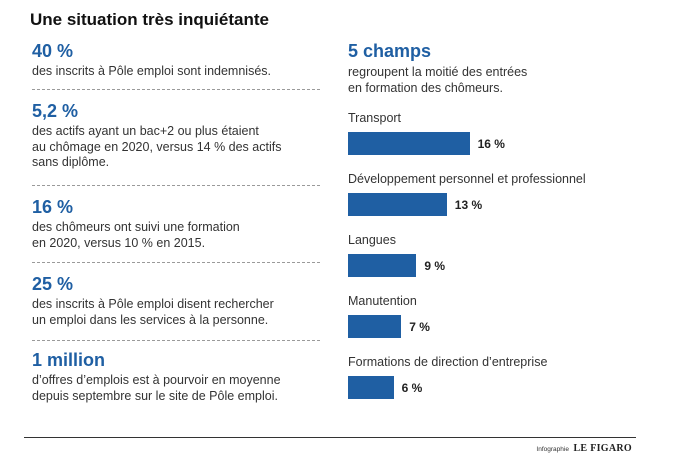 This screenshot has height=469, width=682. Describe the element at coordinates (55, 111) in the screenshot. I see `stat-value: 5,2 %` at that location.